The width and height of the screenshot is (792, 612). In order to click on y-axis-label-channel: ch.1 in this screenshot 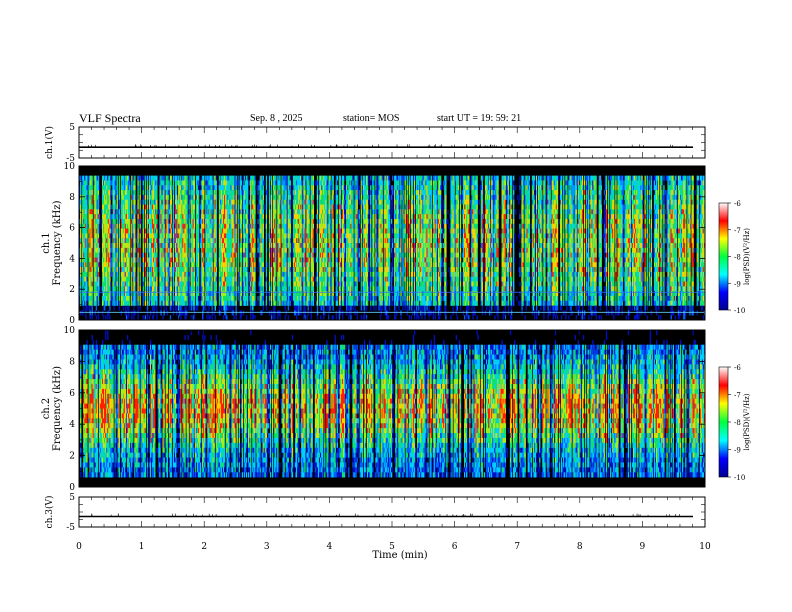, I will do `click(46, 243)`.